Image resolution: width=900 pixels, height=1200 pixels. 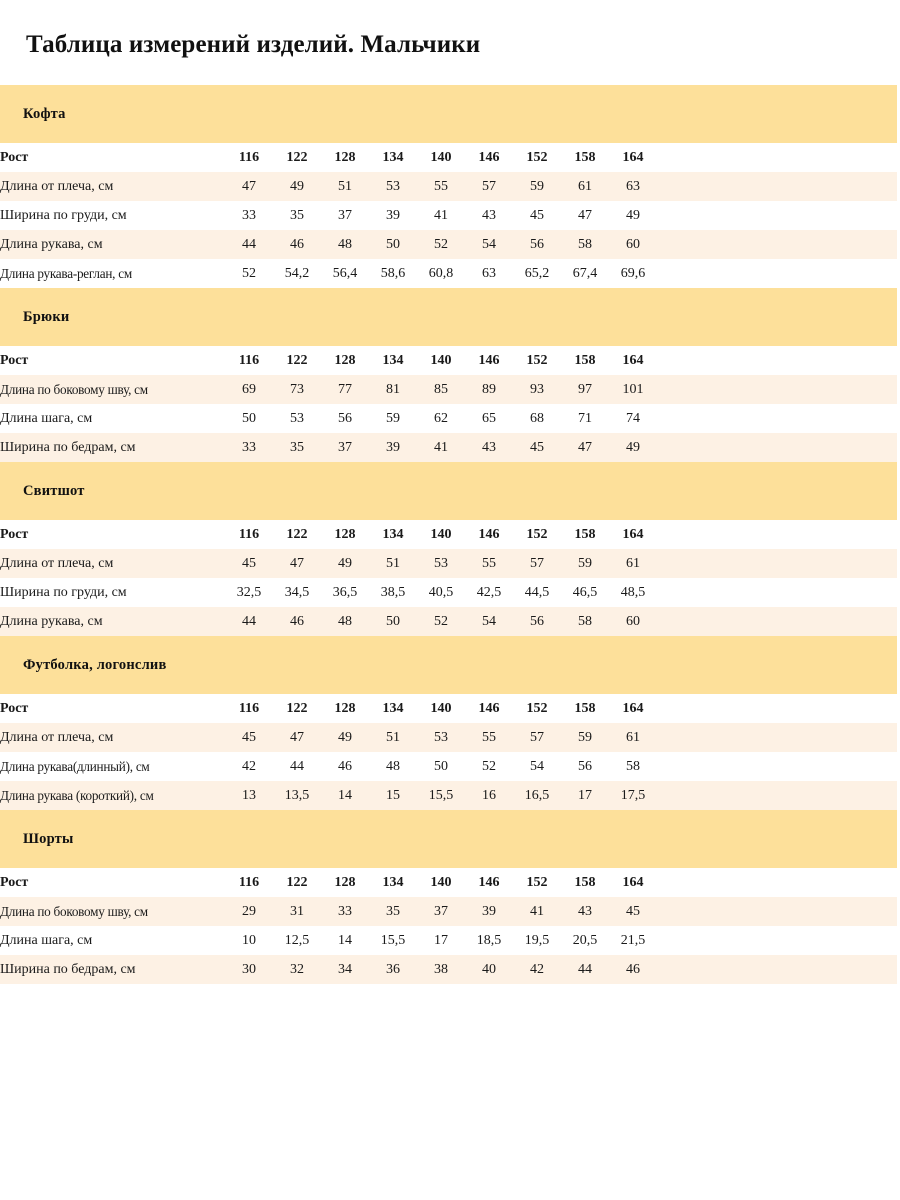 What do you see at coordinates (633, 563) in the screenshot?
I see `measurement-value: 61` at bounding box center [633, 563].